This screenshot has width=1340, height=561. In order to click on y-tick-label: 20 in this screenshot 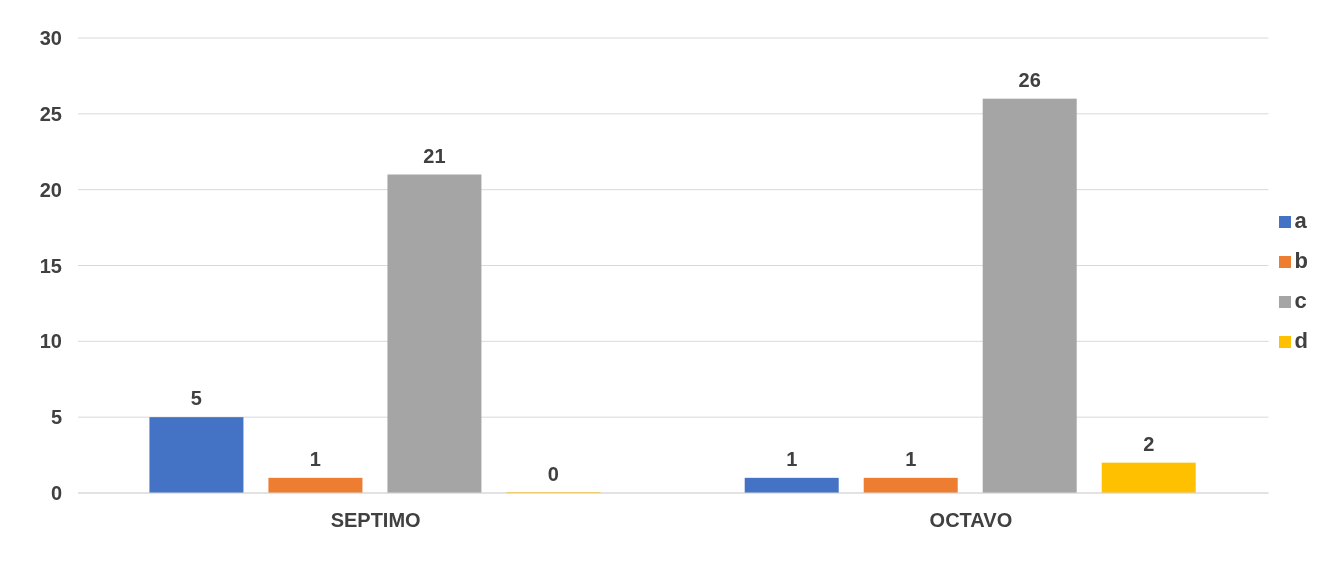, I will do `click(50, 189)`.